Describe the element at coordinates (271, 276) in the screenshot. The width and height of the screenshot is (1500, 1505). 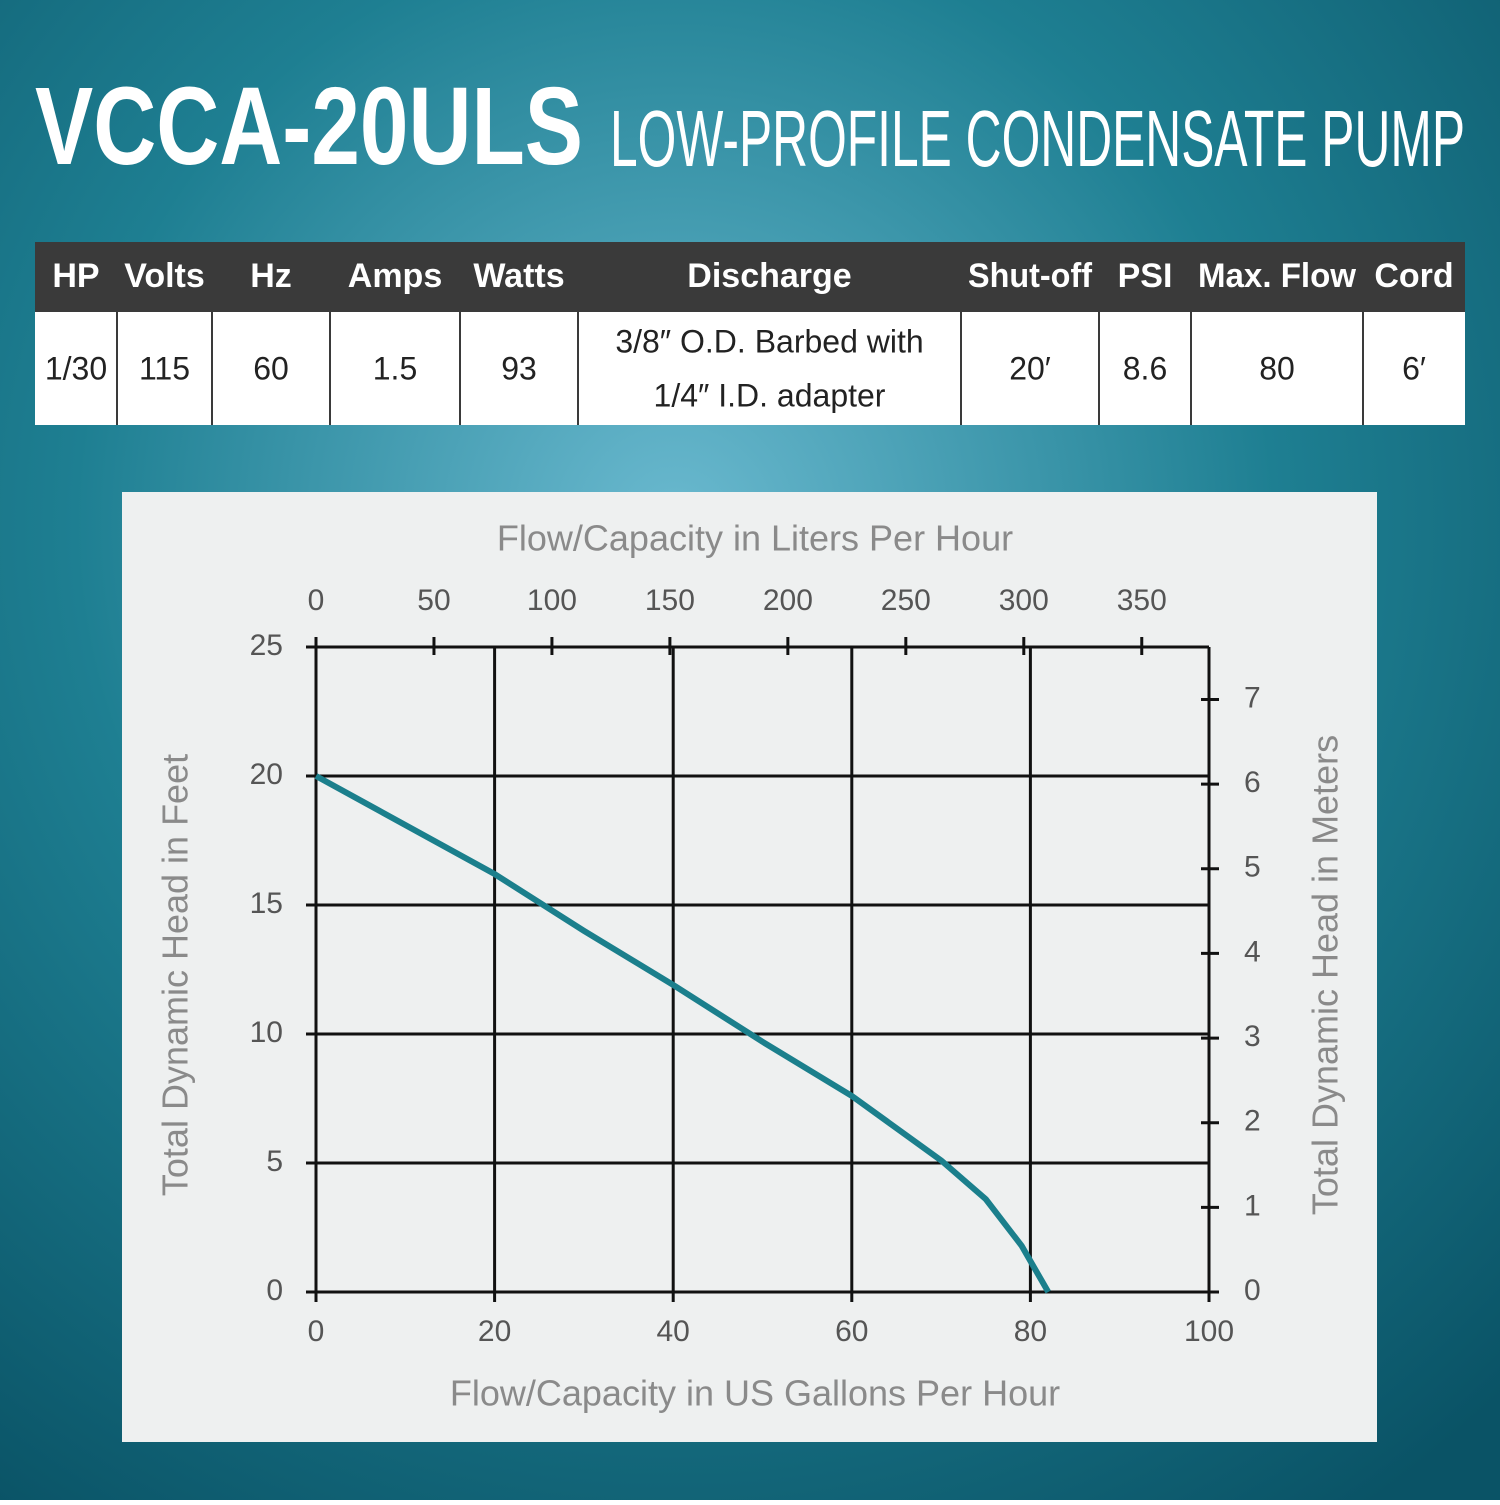
I see `column-header: Hz` at that location.